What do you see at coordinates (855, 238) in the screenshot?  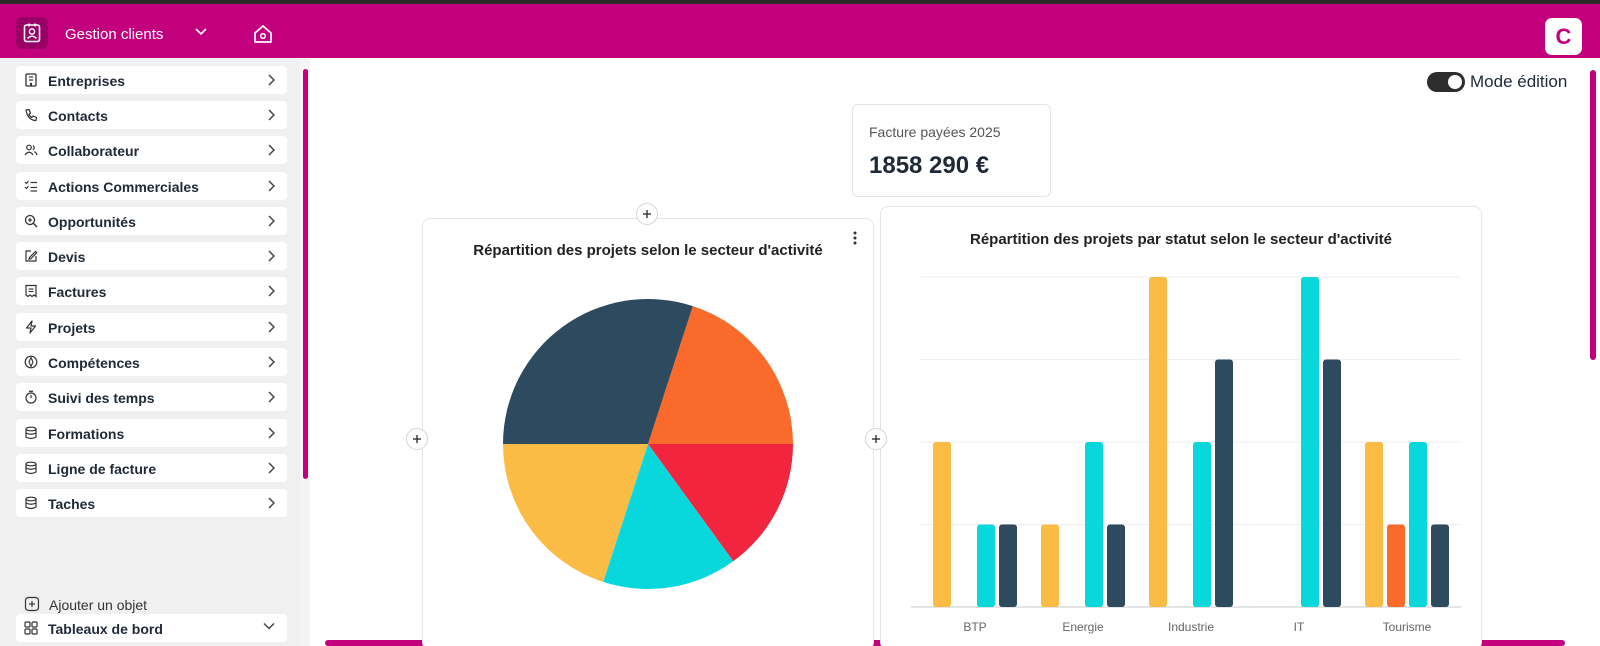 I see `more-options-icon` at bounding box center [855, 238].